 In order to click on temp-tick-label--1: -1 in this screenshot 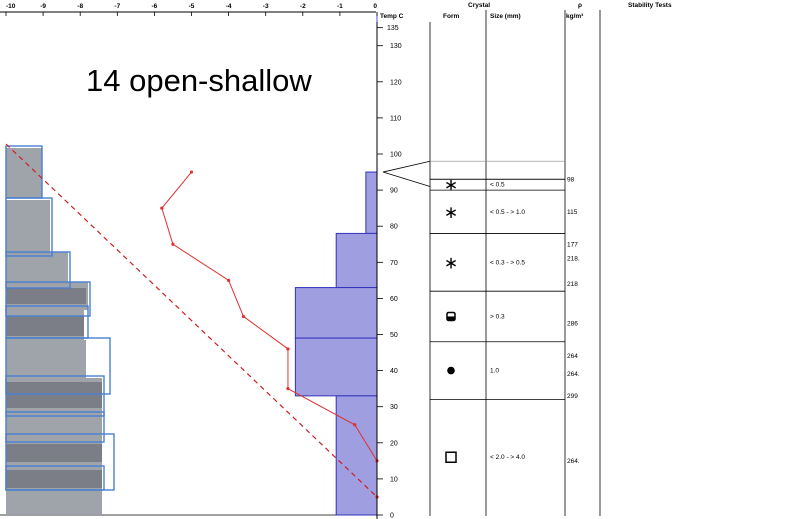, I will do `click(340, 6)`.